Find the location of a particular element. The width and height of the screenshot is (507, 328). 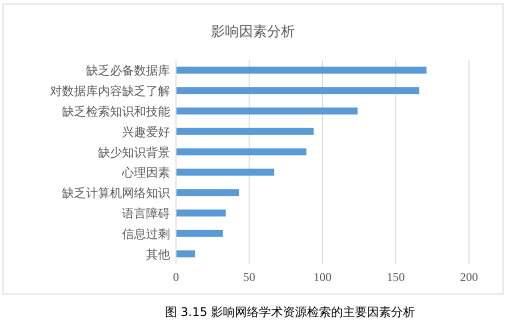

y-tick-label: 心理因素 is located at coordinates (145, 173).